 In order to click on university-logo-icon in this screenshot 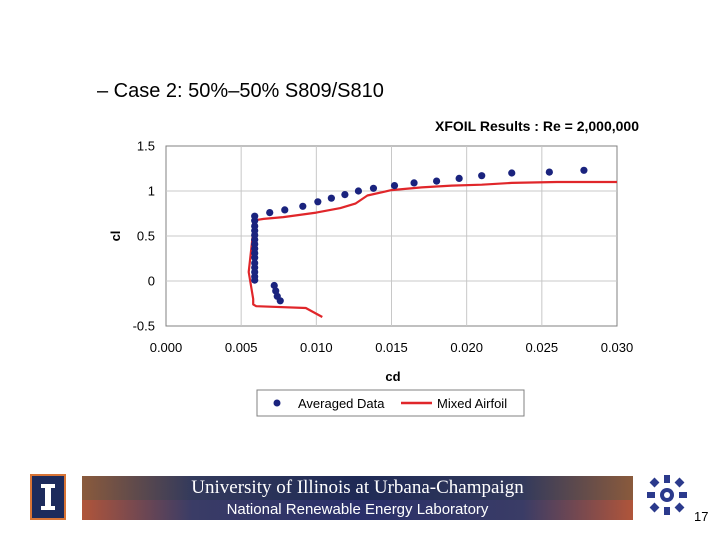, I will do `click(48, 497)`.